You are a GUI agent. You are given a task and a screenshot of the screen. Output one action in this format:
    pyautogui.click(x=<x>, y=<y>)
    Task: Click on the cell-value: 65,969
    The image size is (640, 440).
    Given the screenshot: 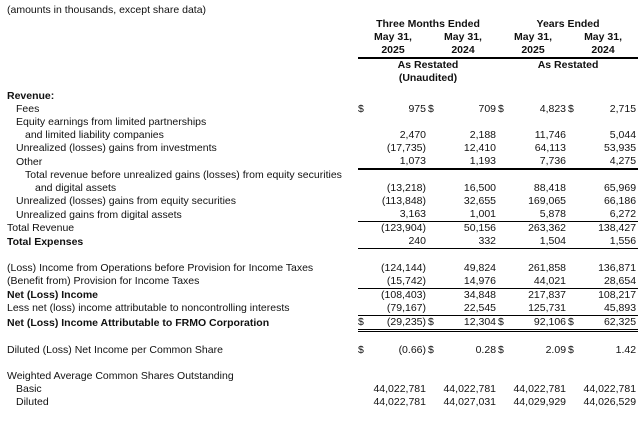 What is the action you would take?
    pyautogui.click(x=620, y=188)
    